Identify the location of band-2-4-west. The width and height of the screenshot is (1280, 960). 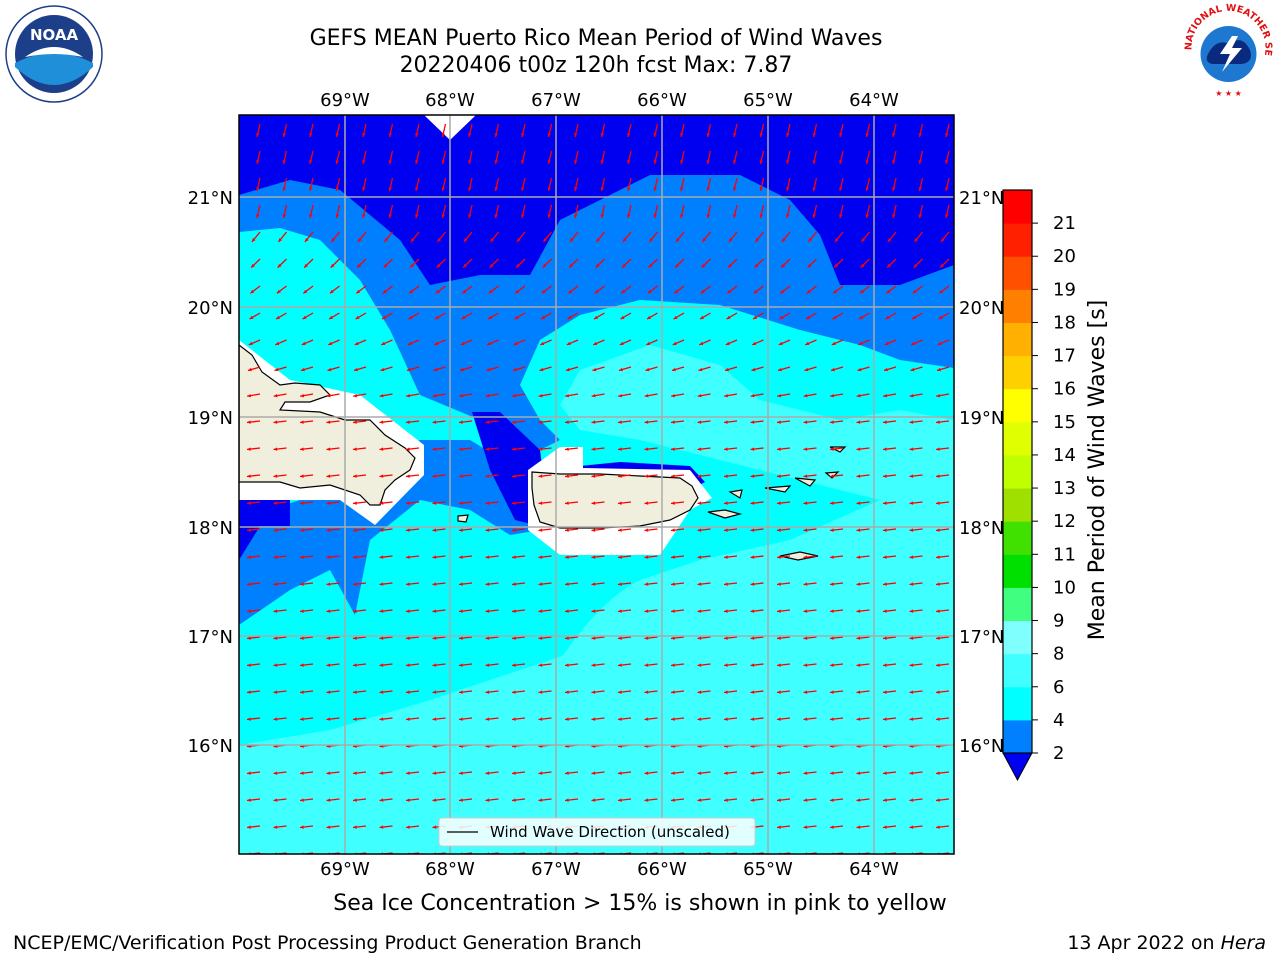
(264, 530).